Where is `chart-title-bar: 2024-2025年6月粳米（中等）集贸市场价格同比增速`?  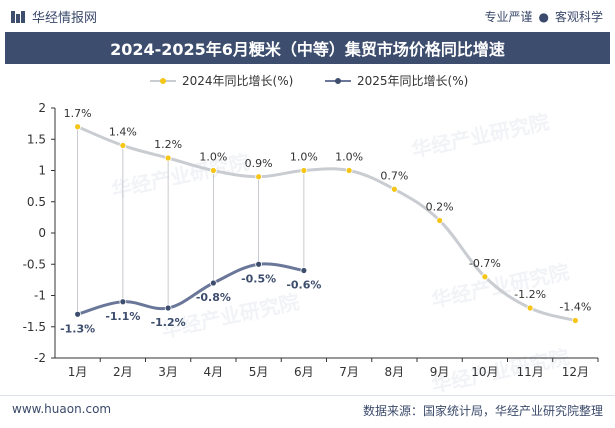
chart-title-bar: 2024-2025年6月粳米（中等）集贸市场价格同比增速 is located at coordinates (307, 48).